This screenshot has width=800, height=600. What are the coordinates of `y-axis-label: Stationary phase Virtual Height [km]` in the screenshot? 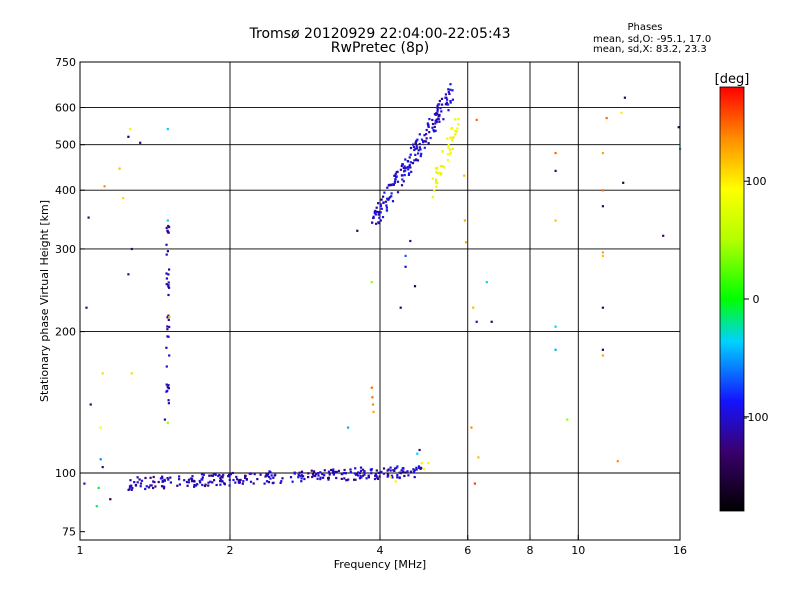 It's located at (44, 301).